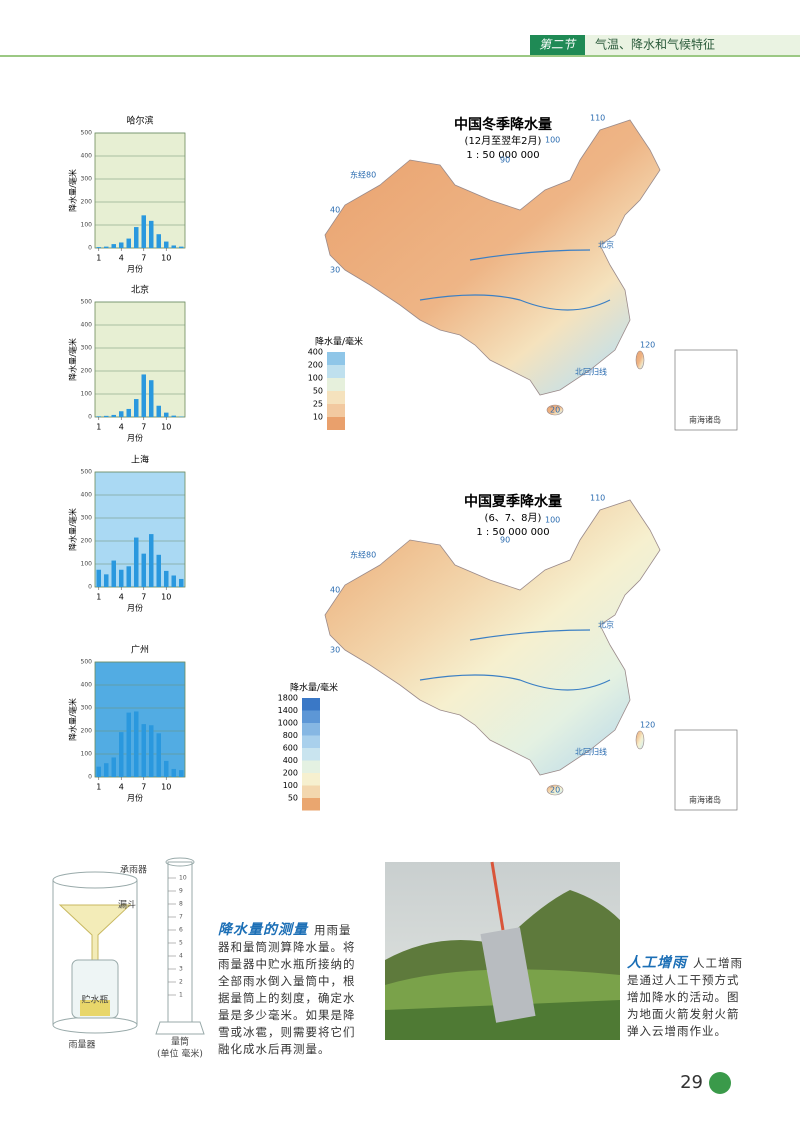  What do you see at coordinates (181, 982) in the screenshot?
I see `scale-label: 2` at bounding box center [181, 982].